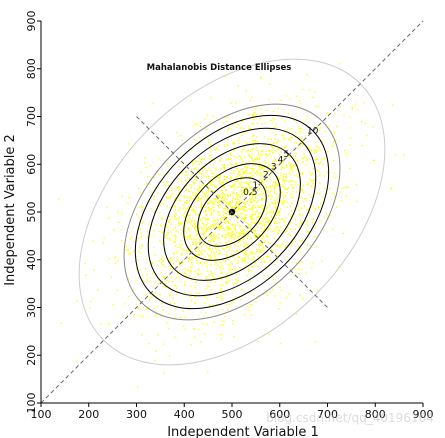  What do you see at coordinates (10, 210) in the screenshot?
I see `y-axis-label: Independent Variable 2` at bounding box center [10, 210].